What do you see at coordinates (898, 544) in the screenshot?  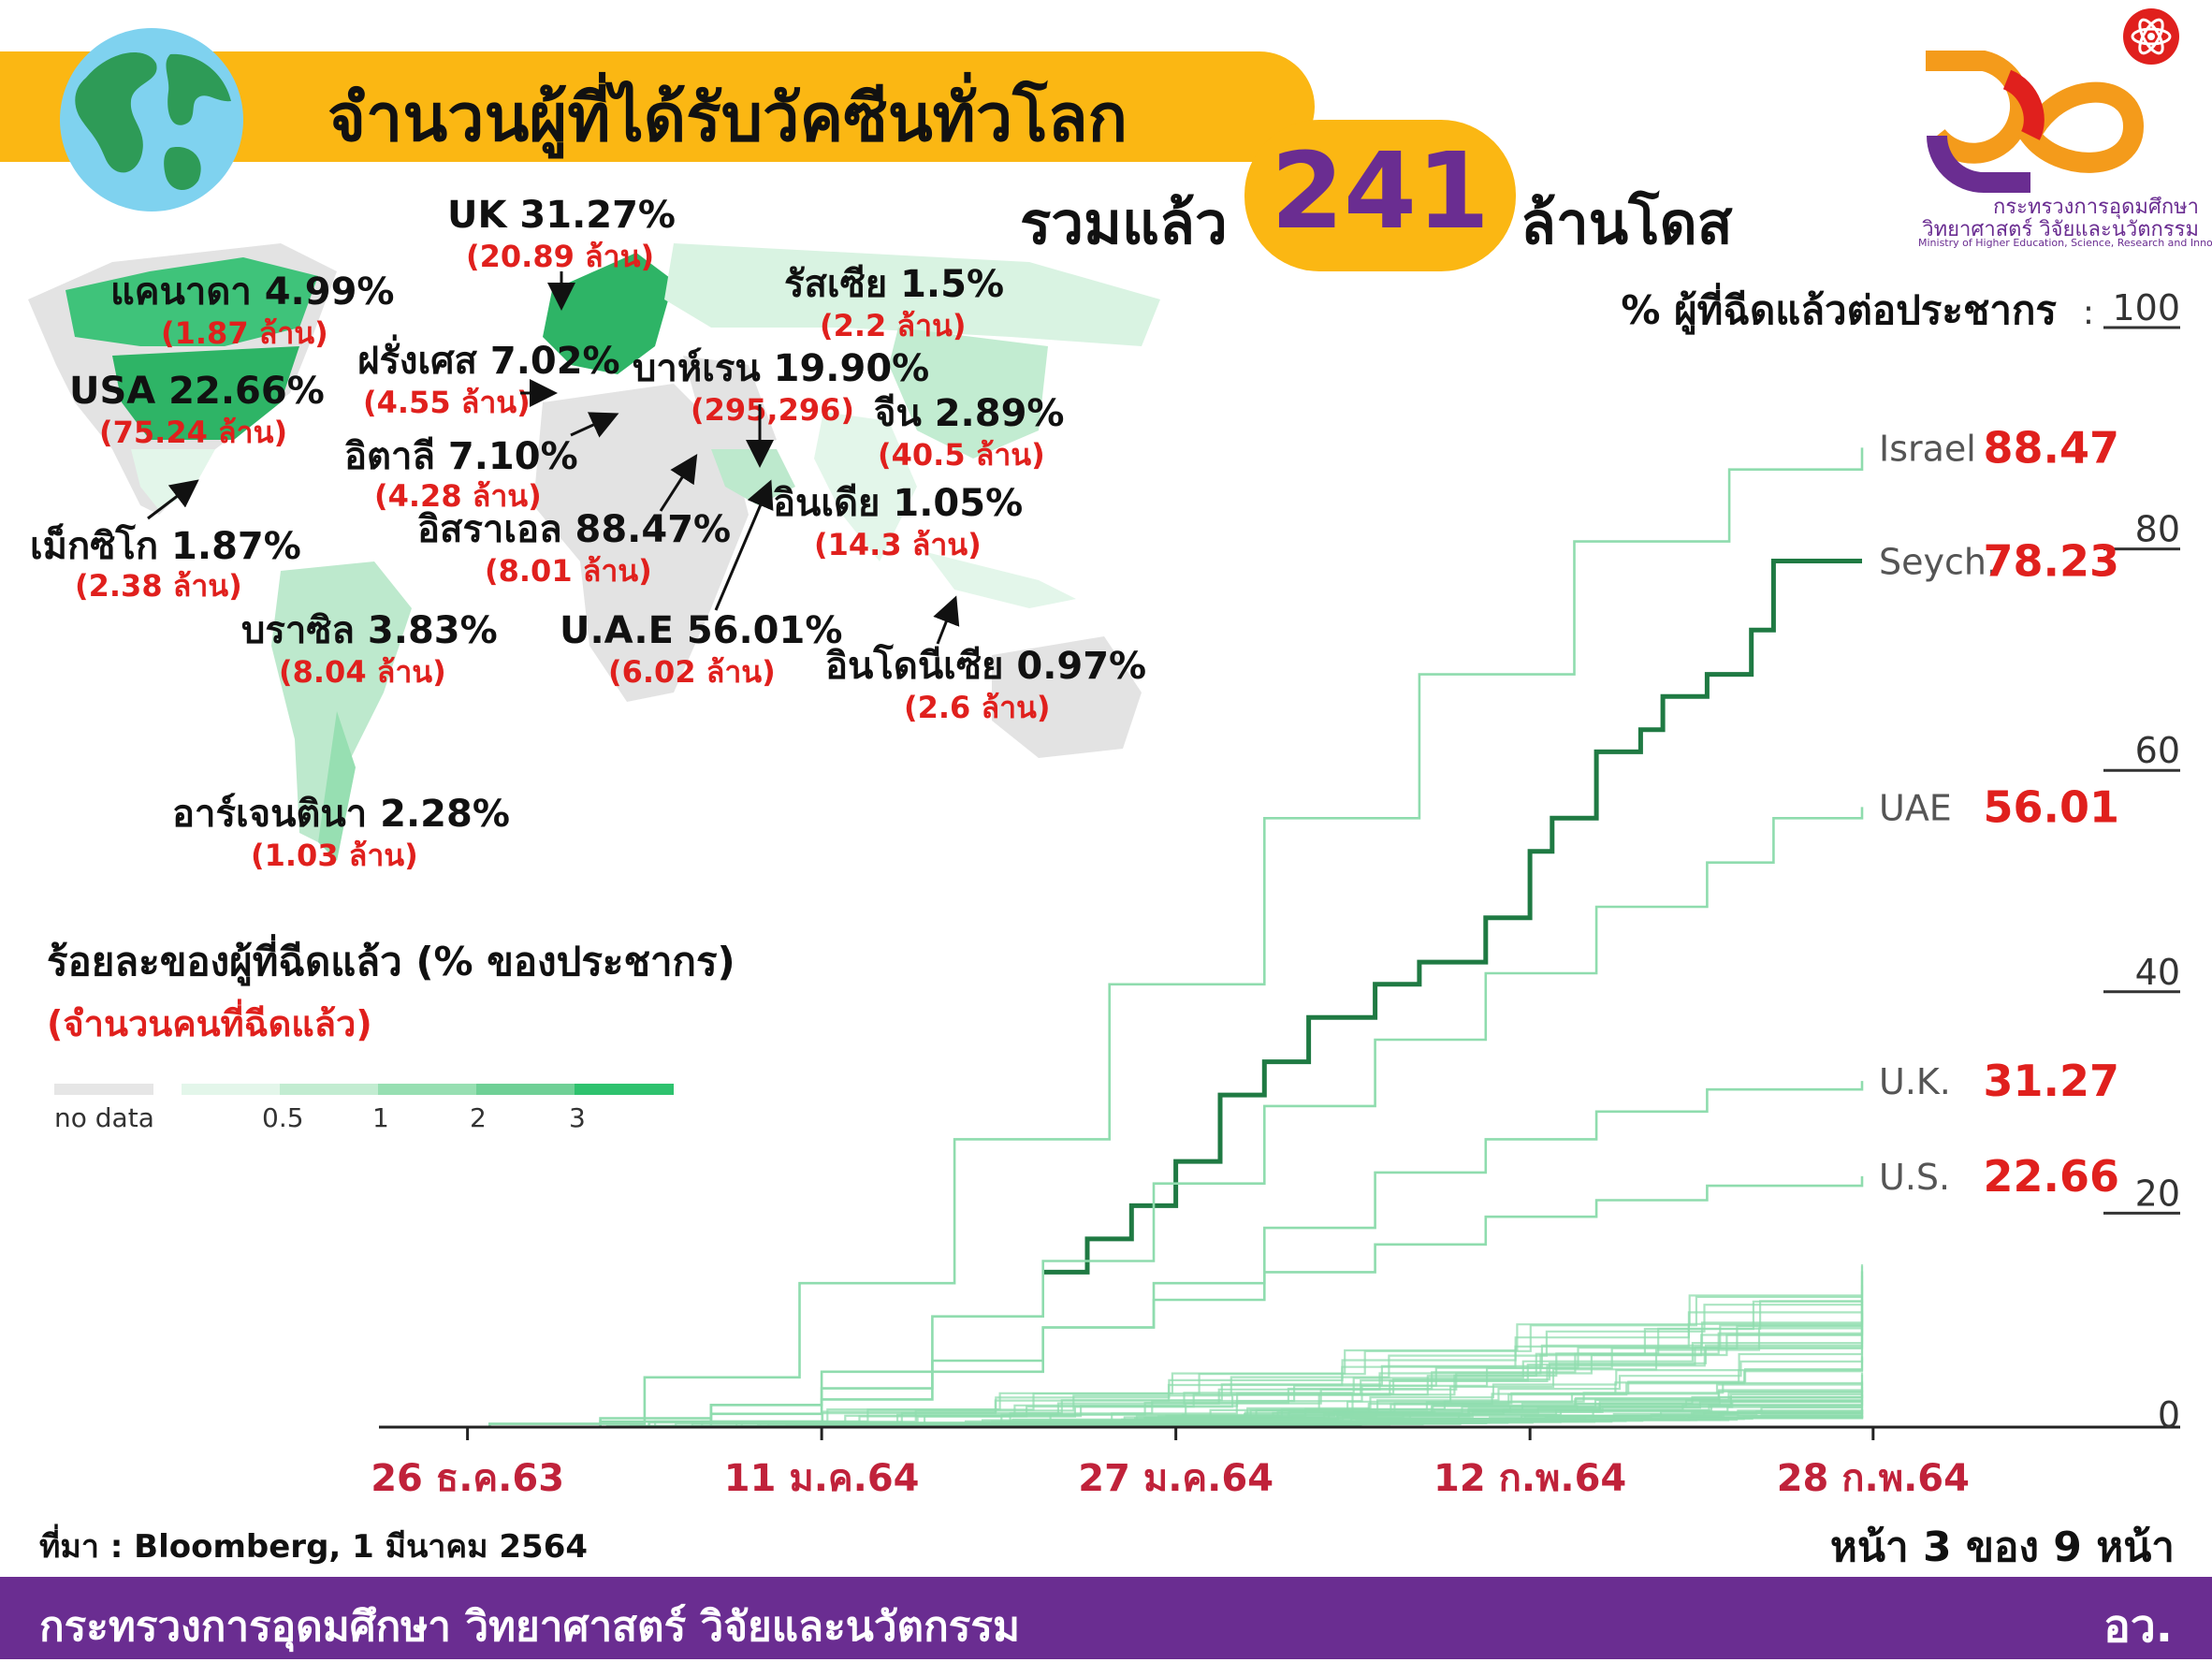 I see `country-india-amount: (14.3 ล้าน)` at bounding box center [898, 544].